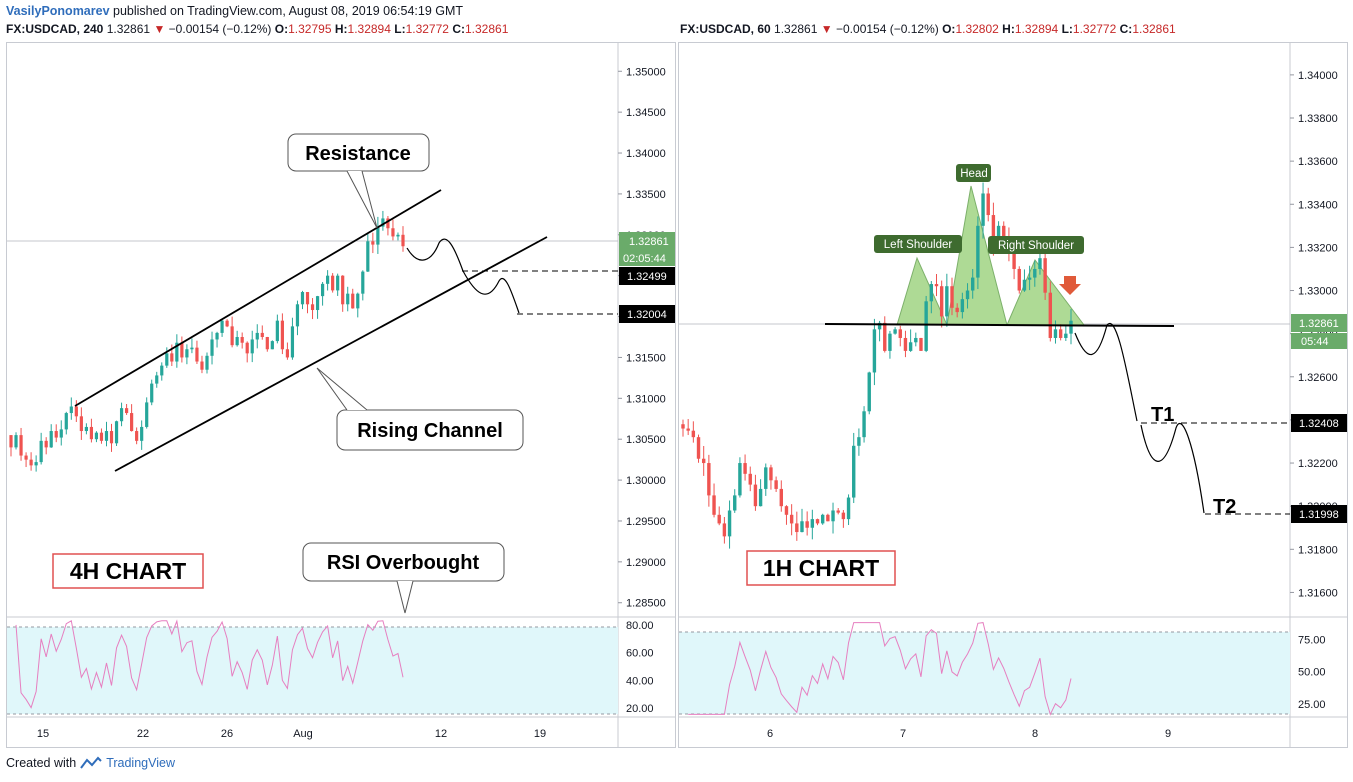  Describe the element at coordinates (1036, 246) in the screenshot. I see `right-shoulder-label: Right Shoulder` at that location.